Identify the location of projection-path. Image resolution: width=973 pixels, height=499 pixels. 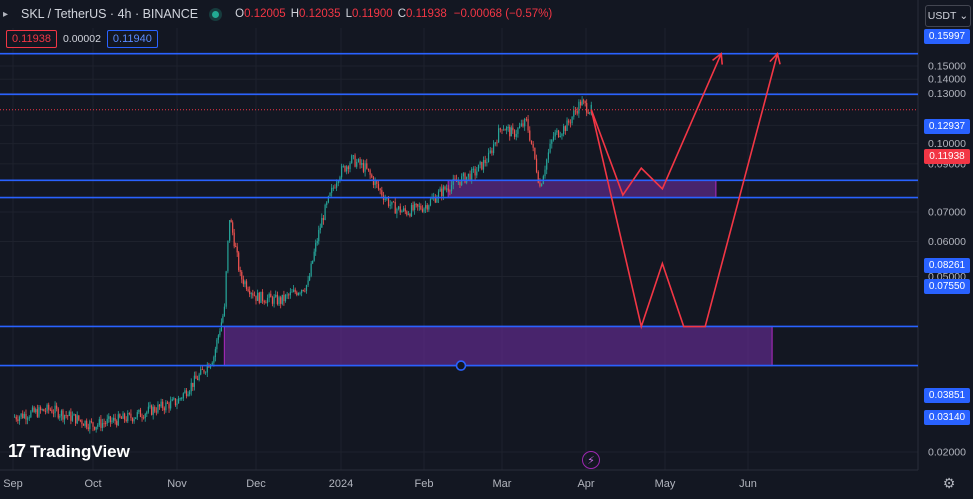
(684, 191).